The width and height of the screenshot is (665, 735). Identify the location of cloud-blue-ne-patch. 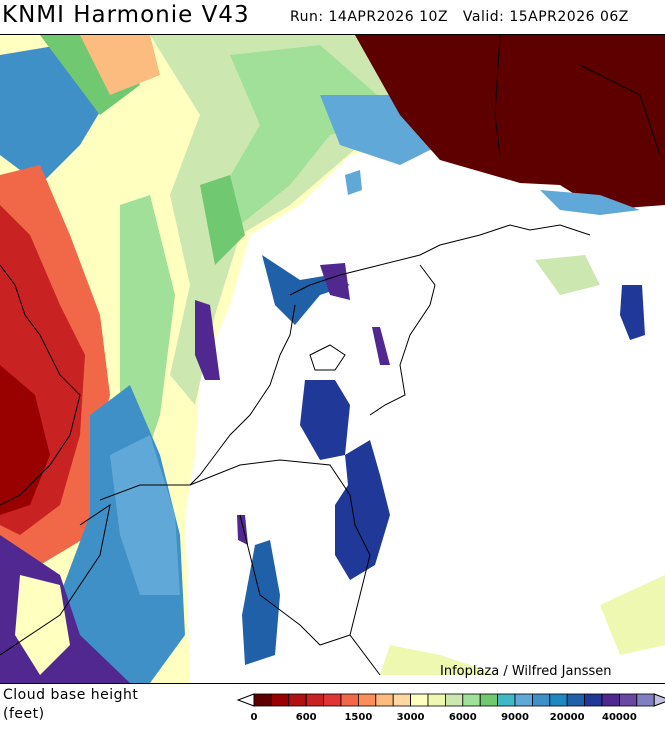
(353, 182).